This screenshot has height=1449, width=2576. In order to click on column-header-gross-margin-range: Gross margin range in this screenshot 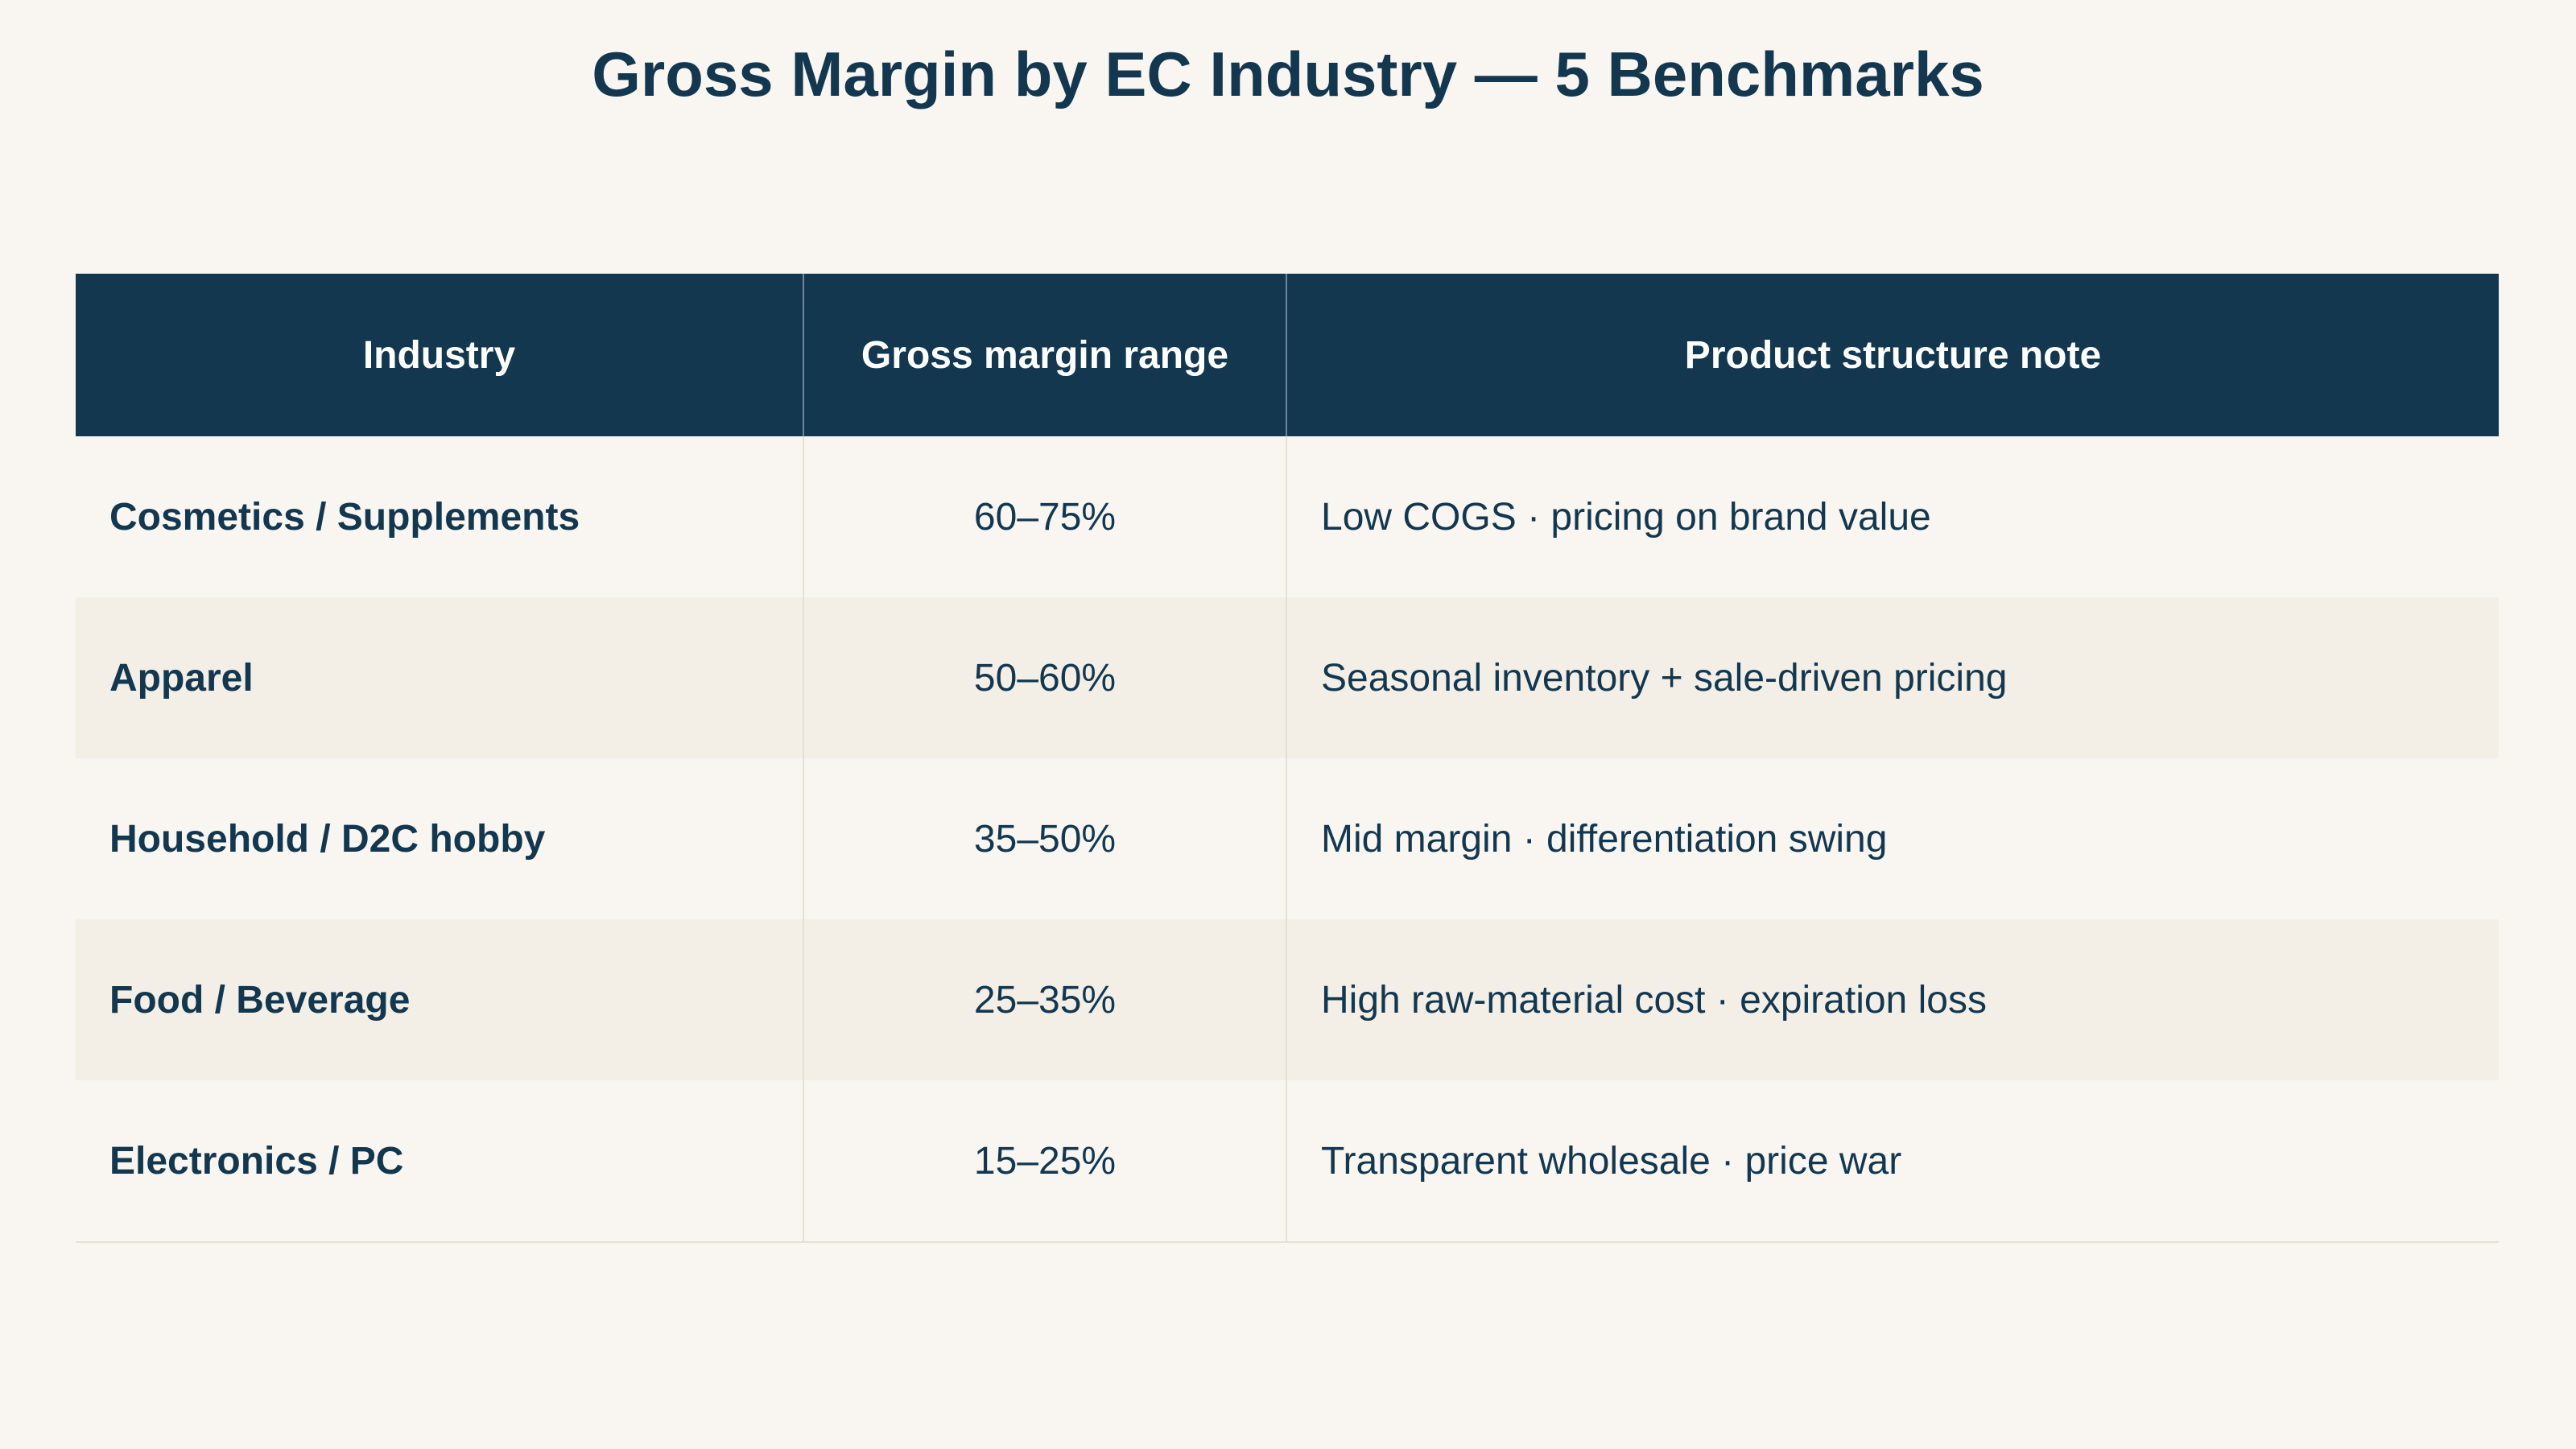, I will do `click(1044, 355)`.